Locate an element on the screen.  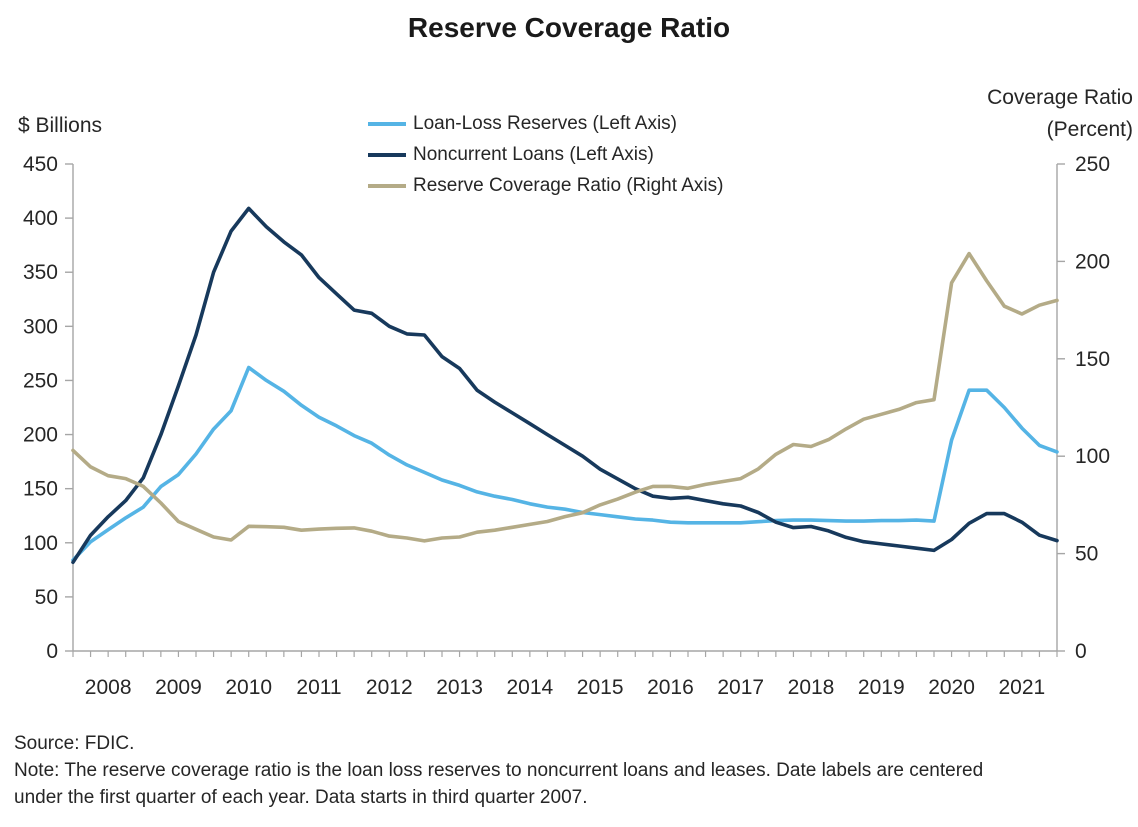
legend-label-noncurrent-loans-left-axis: Noncurrent Loans (Left Axis) is located at coordinates (533, 154).